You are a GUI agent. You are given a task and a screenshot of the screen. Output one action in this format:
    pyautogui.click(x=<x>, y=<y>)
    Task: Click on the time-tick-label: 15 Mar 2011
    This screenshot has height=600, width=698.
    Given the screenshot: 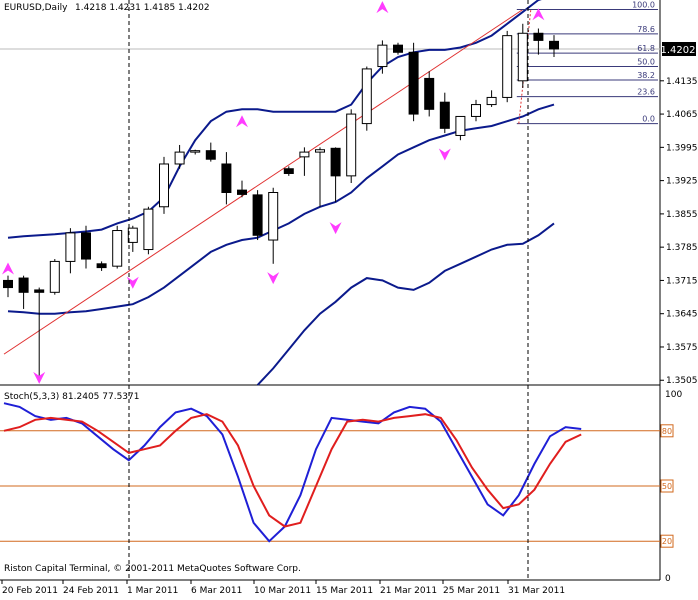 What is the action you would take?
    pyautogui.click(x=344, y=591)
    